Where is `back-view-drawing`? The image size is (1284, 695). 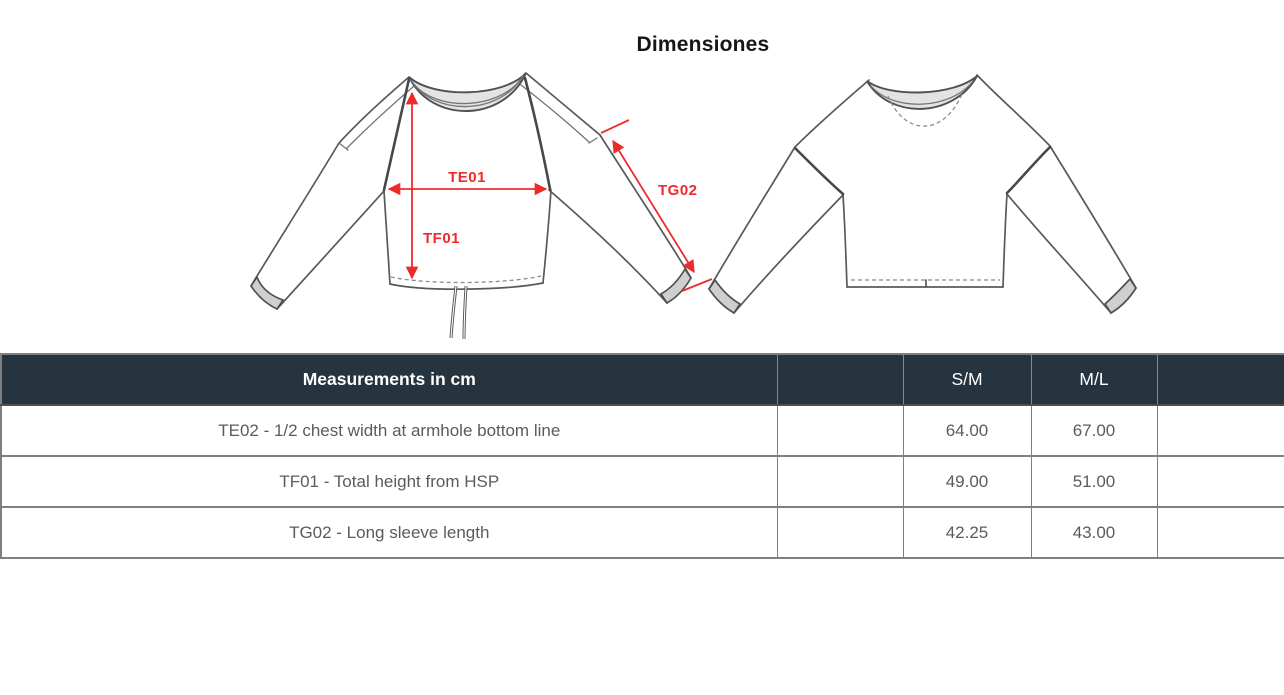 back-view-drawing is located at coordinates (922, 194).